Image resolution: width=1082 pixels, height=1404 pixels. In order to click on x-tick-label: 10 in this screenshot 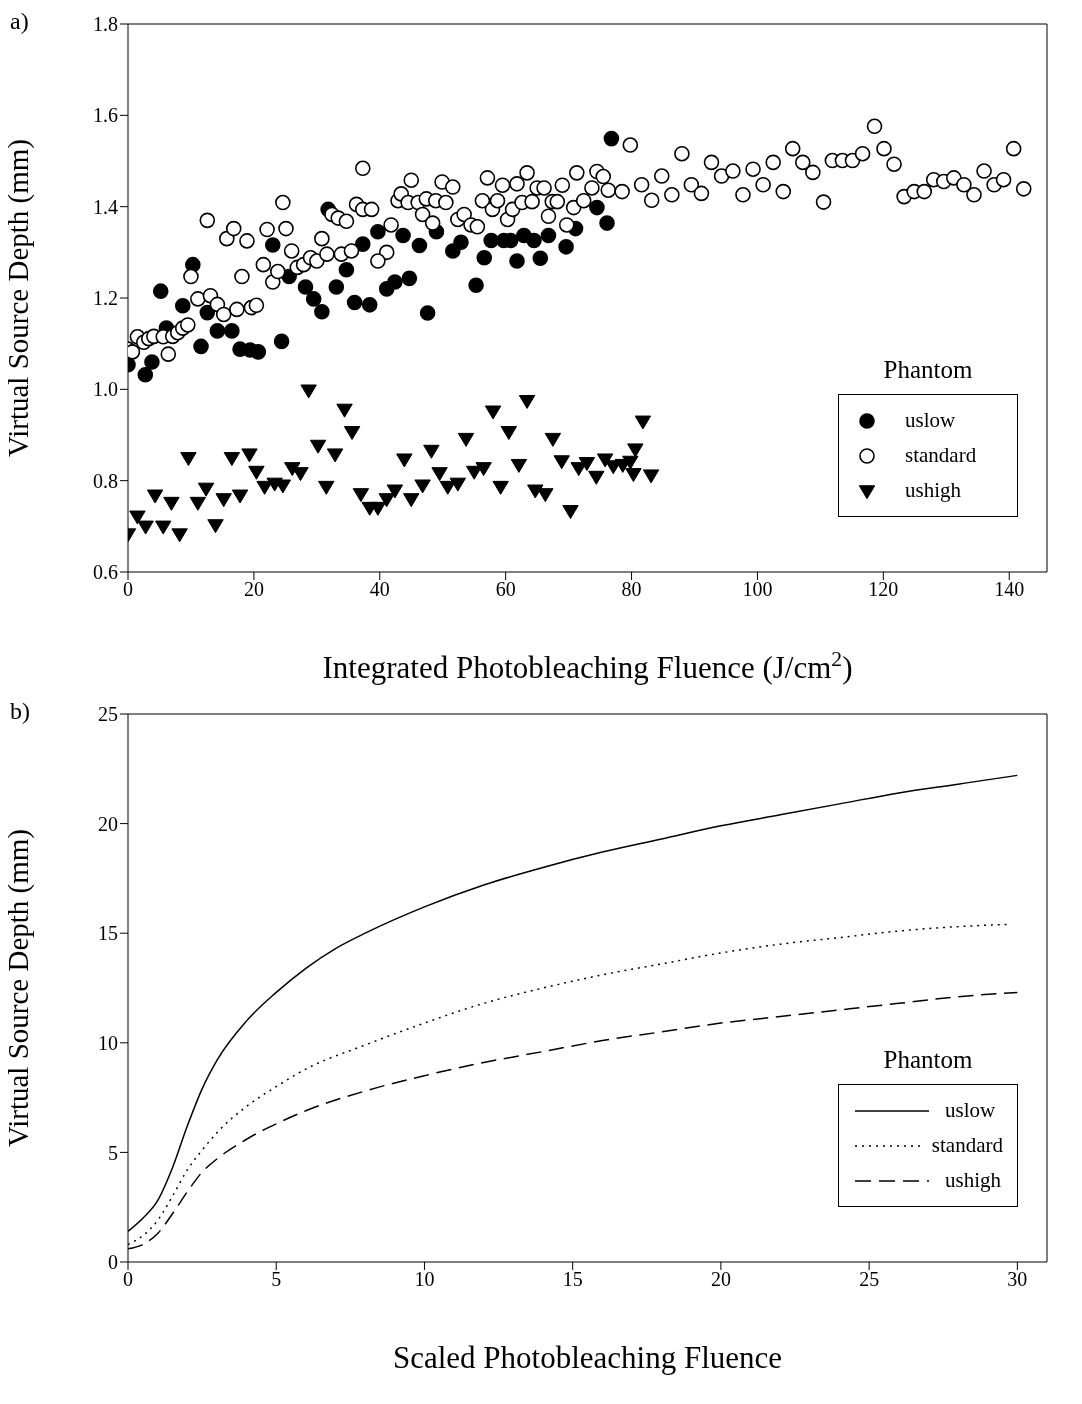, I will do `click(424, 1279)`.